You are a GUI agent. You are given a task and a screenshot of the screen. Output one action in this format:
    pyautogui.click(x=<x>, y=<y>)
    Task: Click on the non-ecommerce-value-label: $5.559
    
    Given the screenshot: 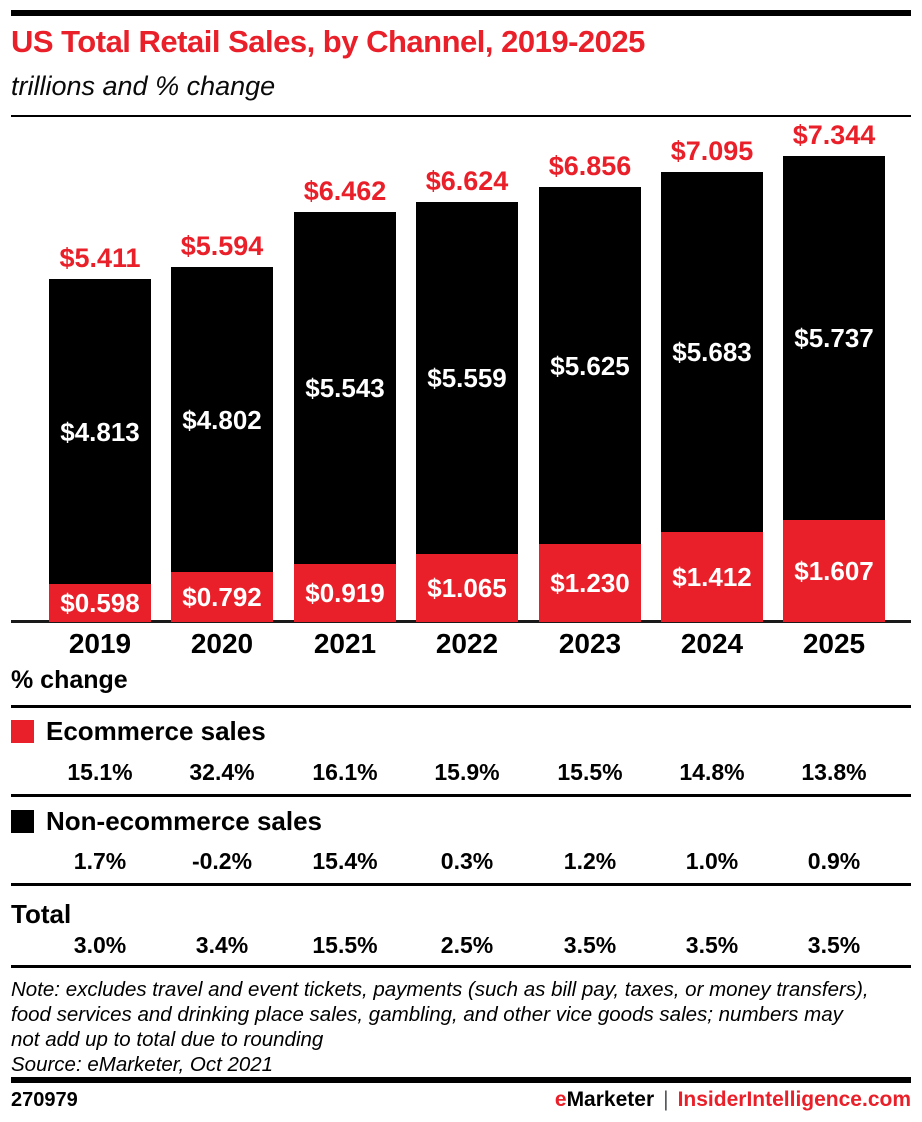 What is the action you would take?
    pyautogui.click(x=467, y=378)
    